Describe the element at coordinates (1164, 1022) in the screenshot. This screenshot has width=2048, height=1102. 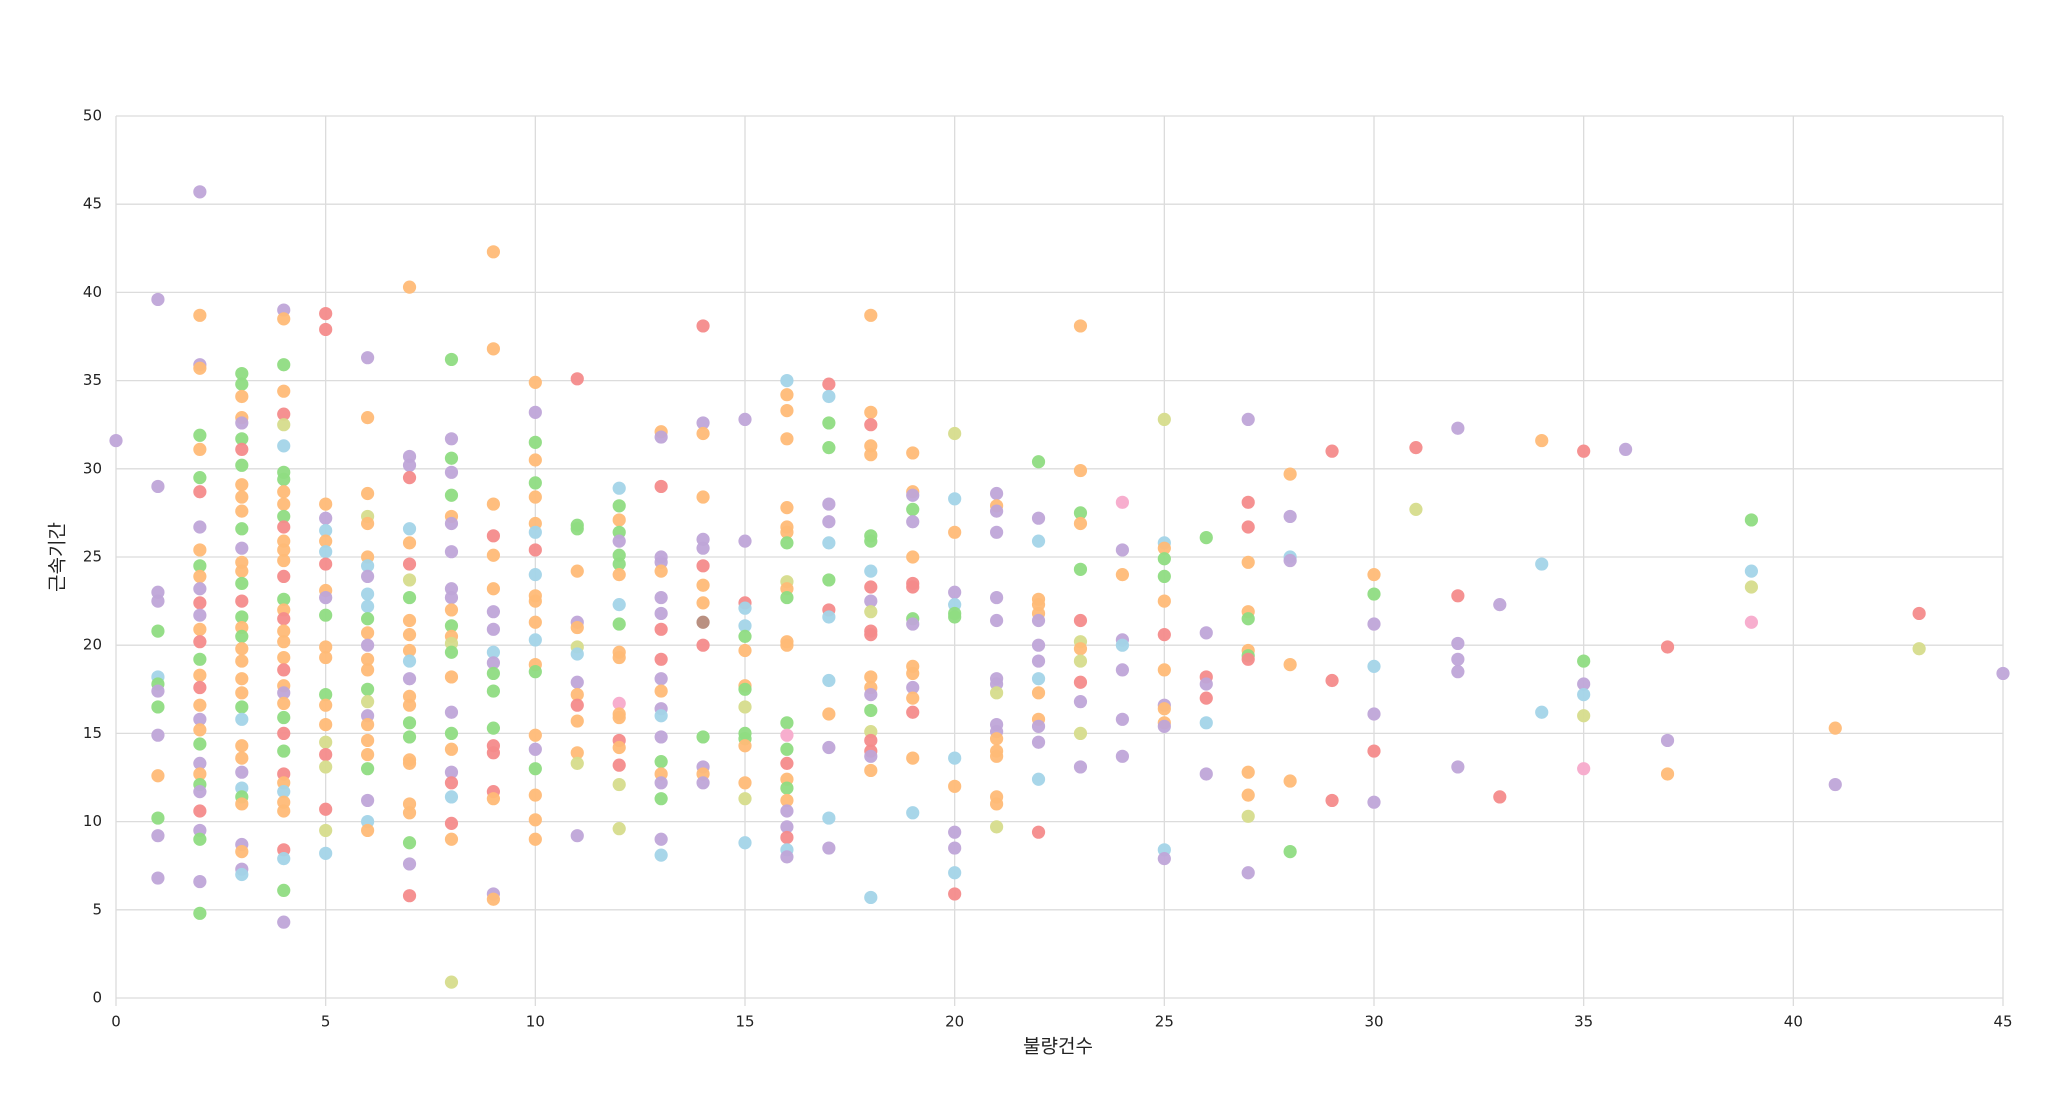
I see `x-tick-label: 25` at that location.